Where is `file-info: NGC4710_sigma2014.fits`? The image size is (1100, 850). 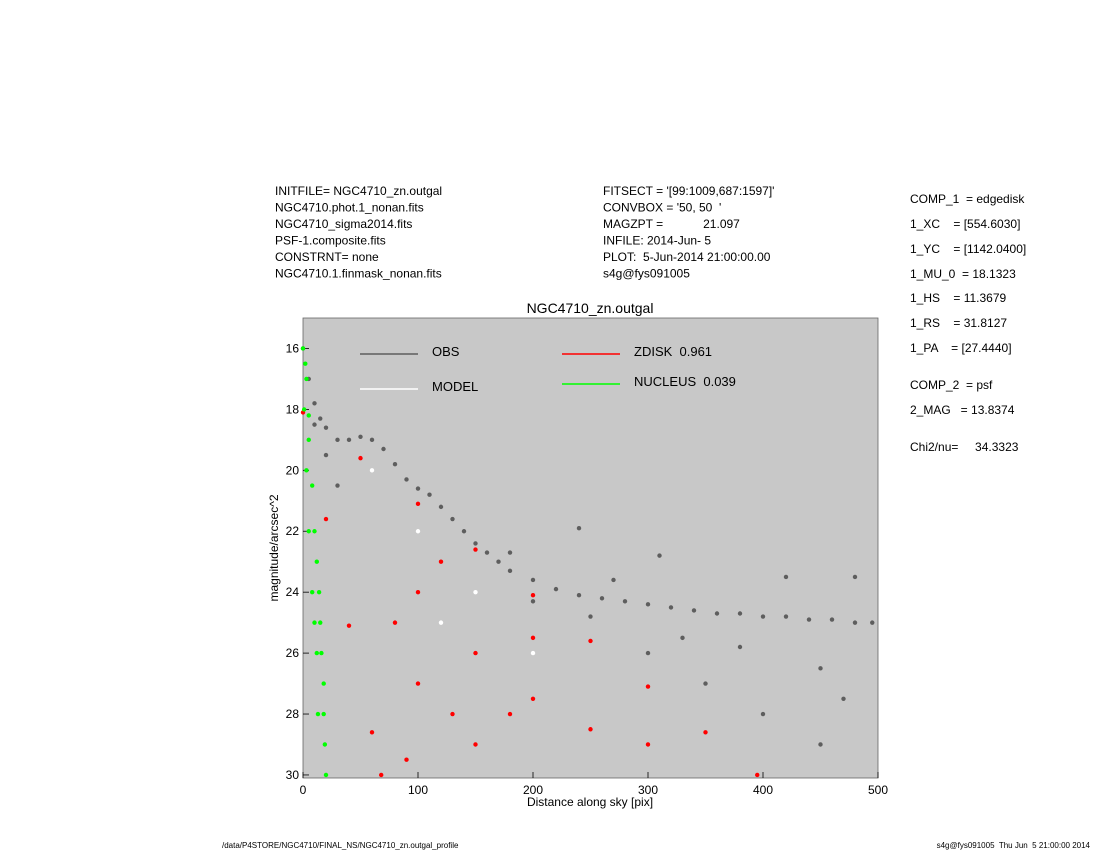 file-info: NGC4710_sigma2014.fits is located at coordinates (343, 224).